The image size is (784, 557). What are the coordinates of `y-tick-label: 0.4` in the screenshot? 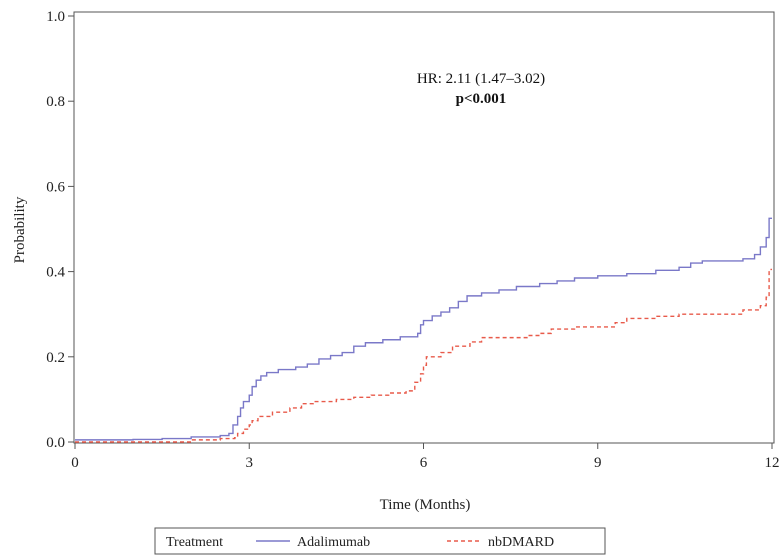 It's located at (55, 273).